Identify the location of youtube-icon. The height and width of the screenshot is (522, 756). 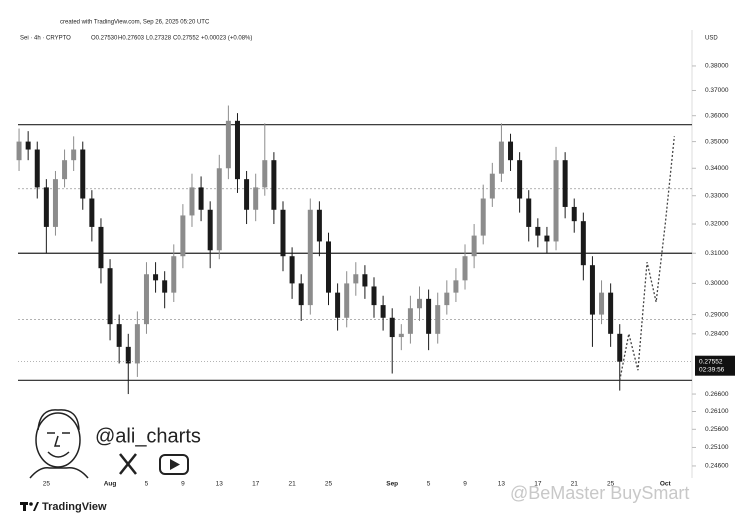
(174, 464).